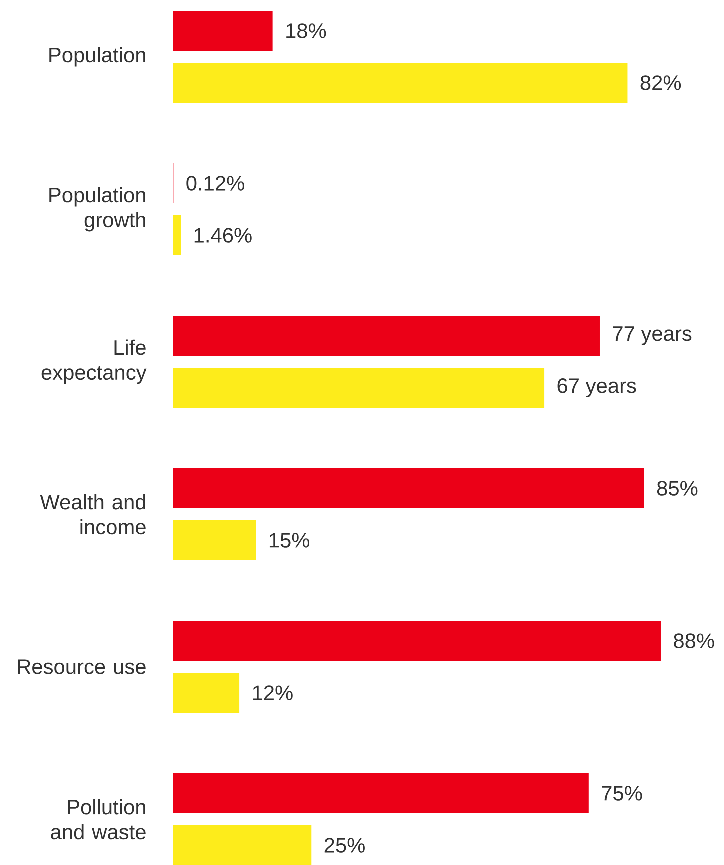 The height and width of the screenshot is (865, 724). I want to click on data-label: 82%, so click(661, 83).